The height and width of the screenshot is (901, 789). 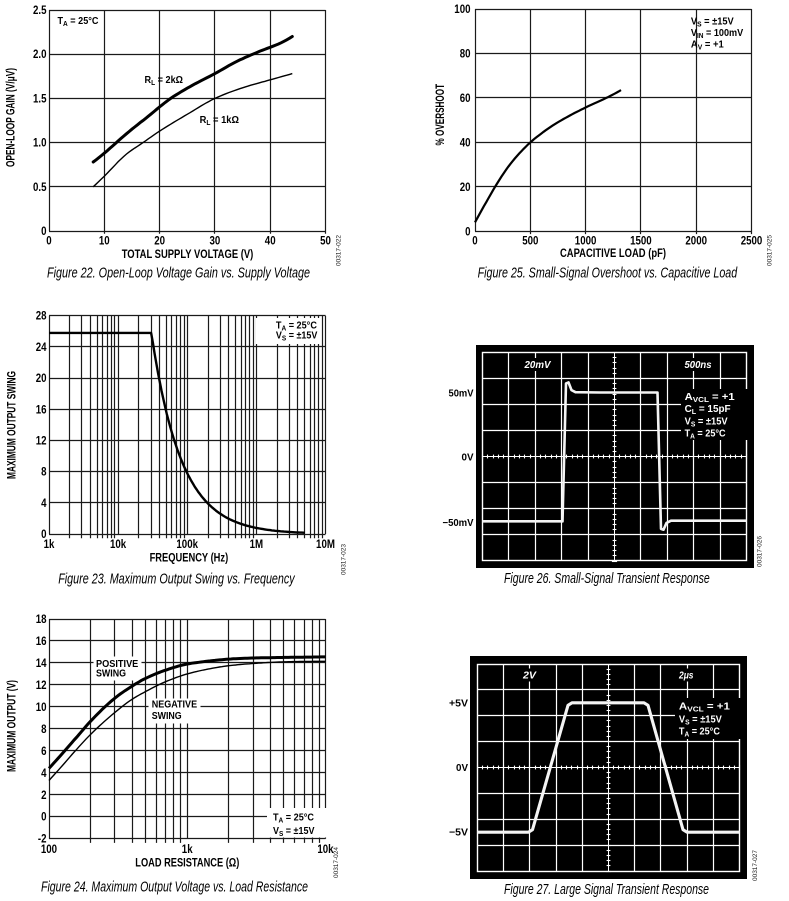 I want to click on svg-text: 50mV, so click(x=461, y=394).